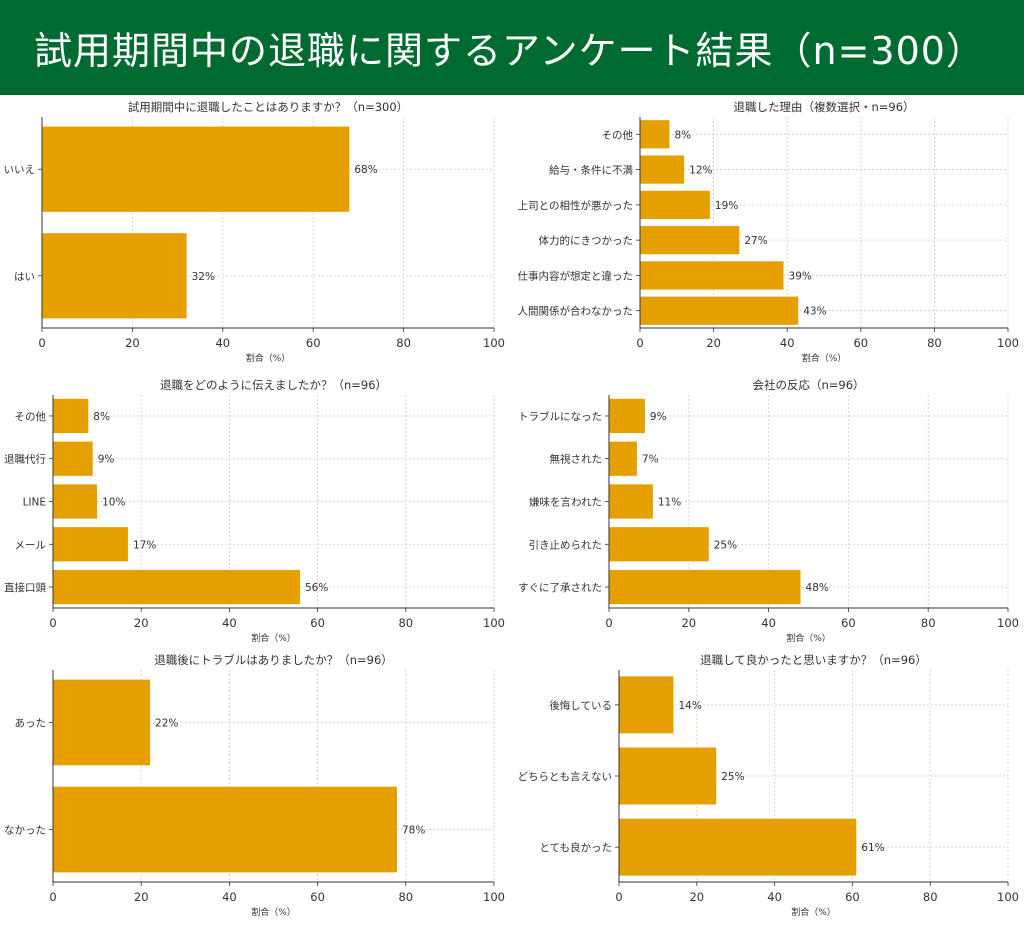 The height and width of the screenshot is (928, 1024). What do you see at coordinates (872, 848) in the screenshot?
I see `bar-value-label: 61%` at bounding box center [872, 848].